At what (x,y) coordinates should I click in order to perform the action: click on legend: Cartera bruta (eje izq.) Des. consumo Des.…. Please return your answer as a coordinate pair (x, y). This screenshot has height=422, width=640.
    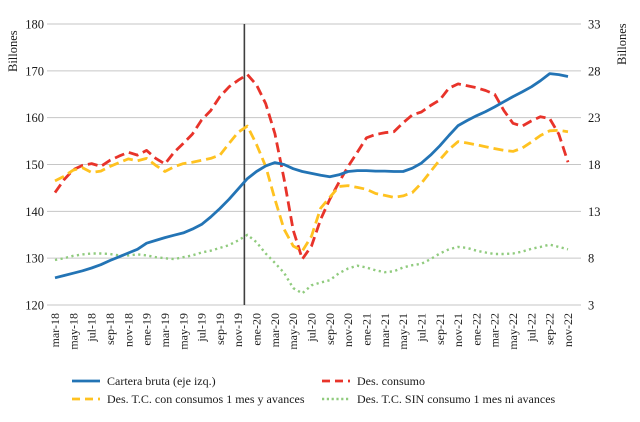
    Looking at the image, I should click on (314, 390).